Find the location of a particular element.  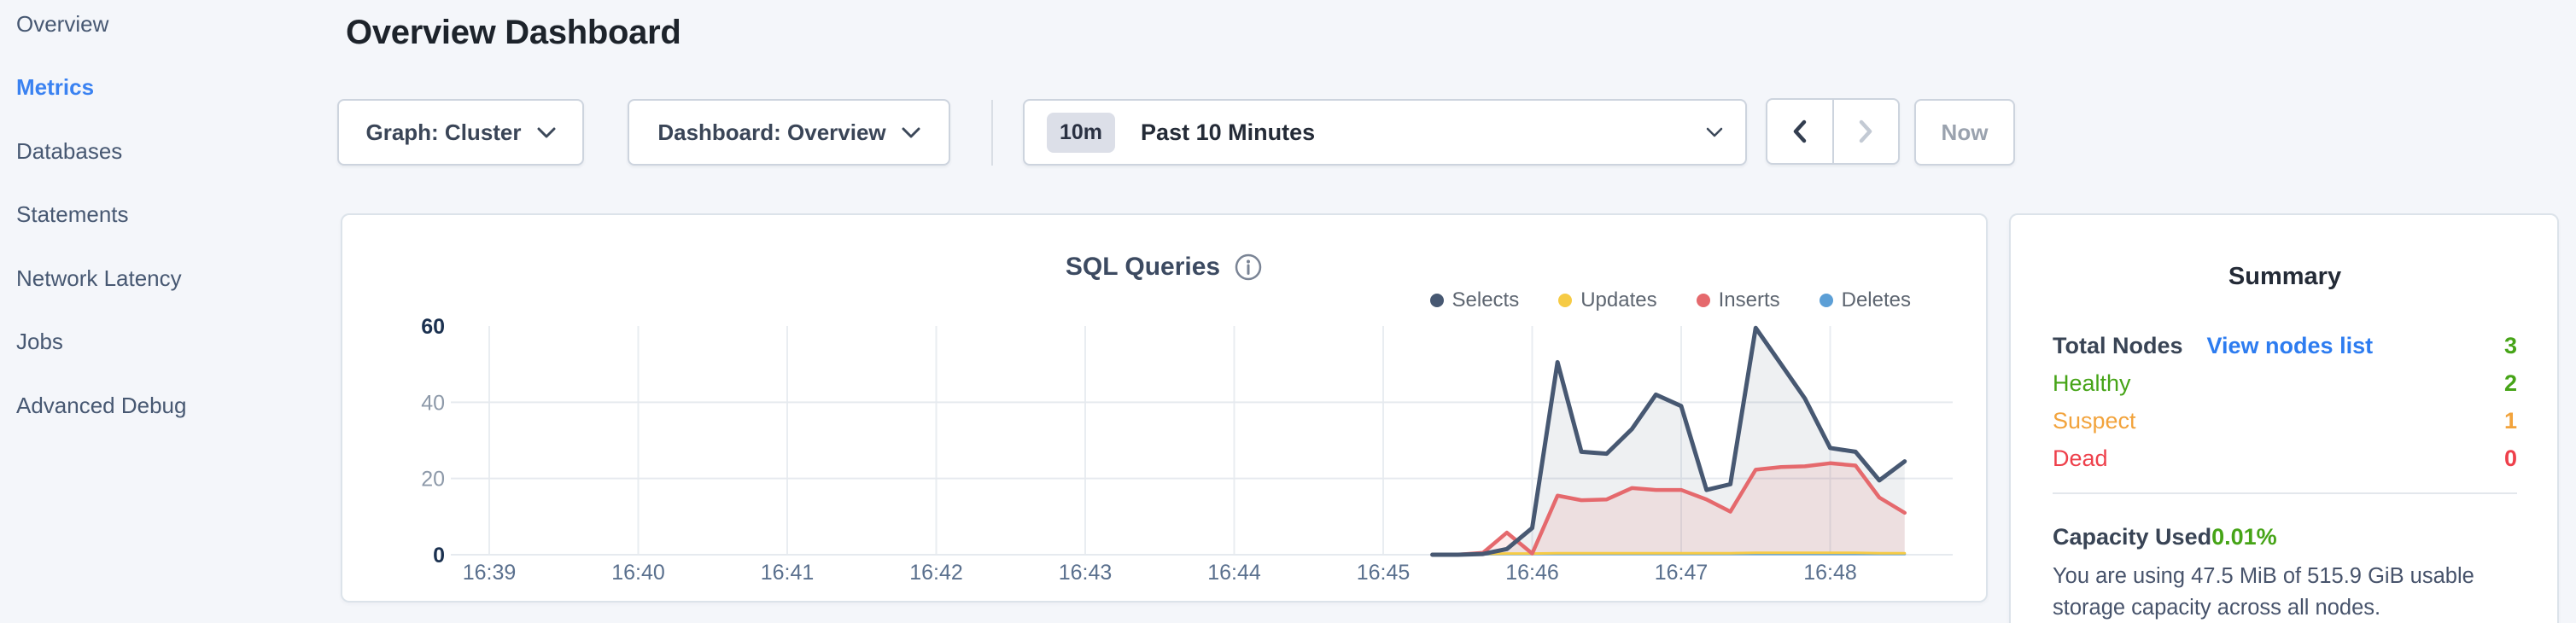

dashboard-dropdown: Dashboard: Overview is located at coordinates (789, 132).